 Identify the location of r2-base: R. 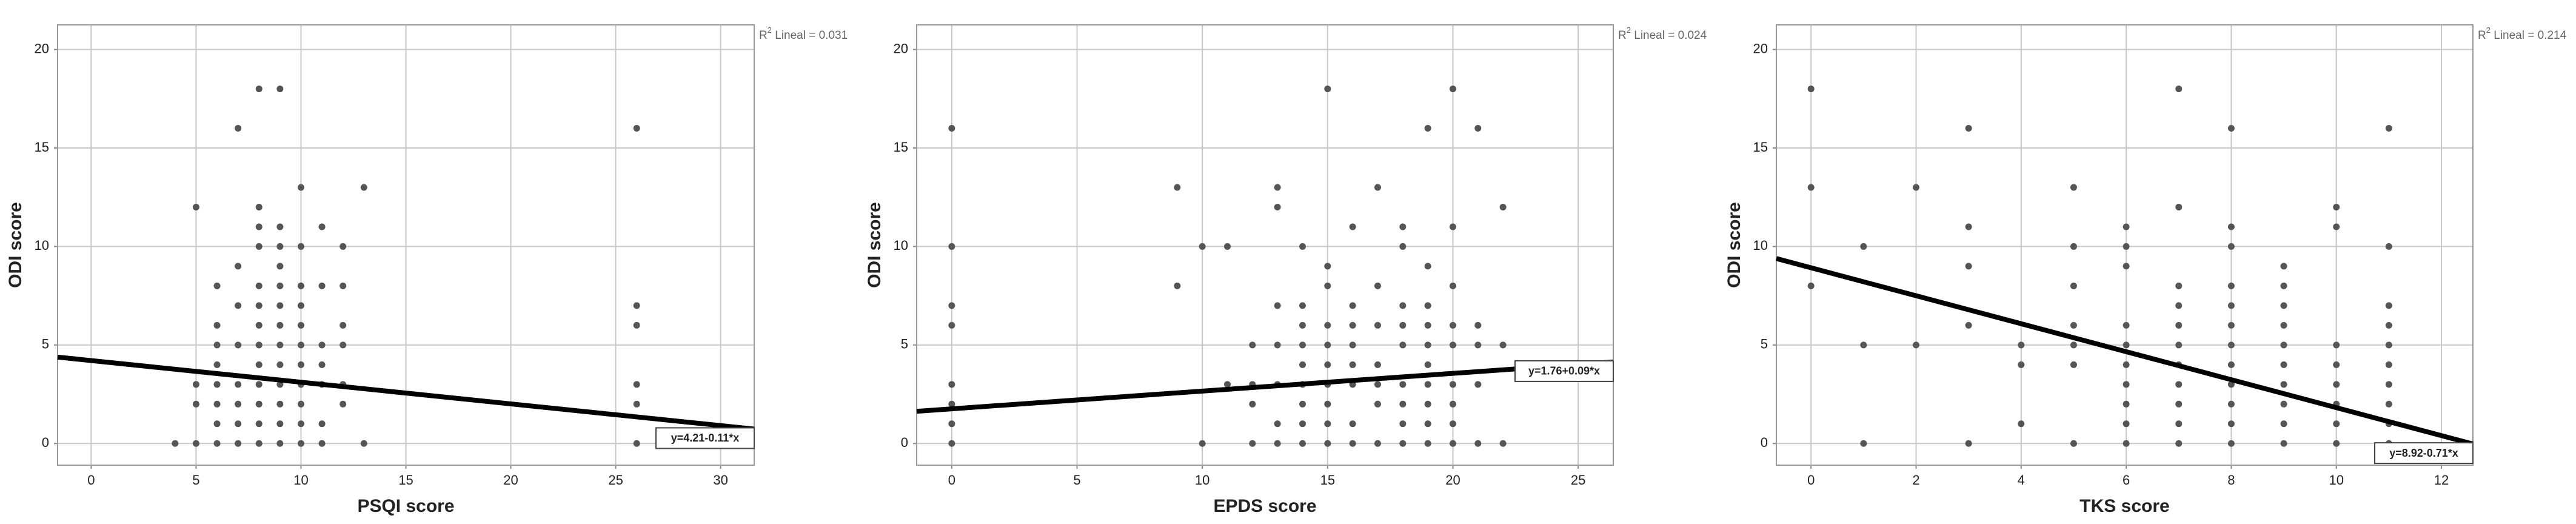
(2482, 36).